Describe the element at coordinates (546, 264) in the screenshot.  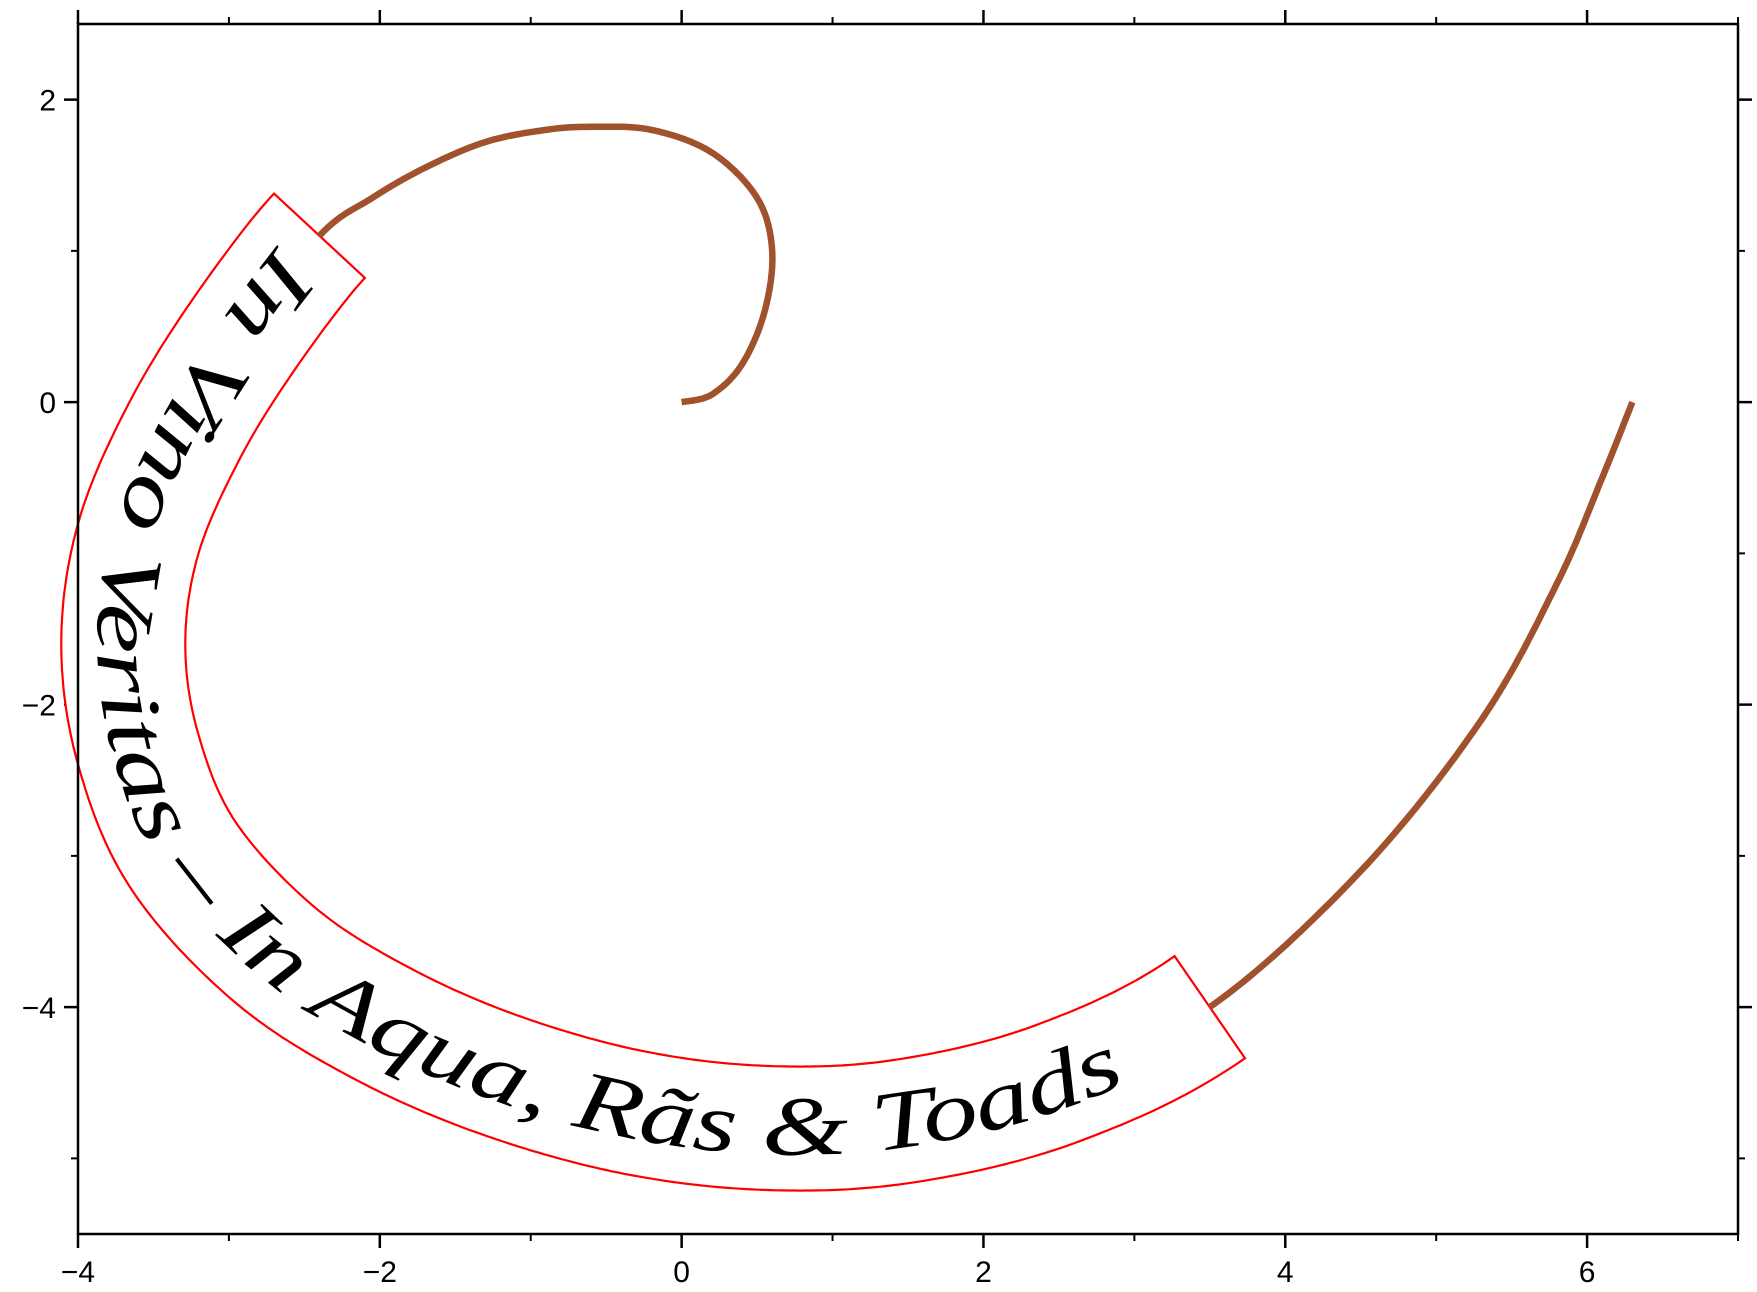
I see `series-line-inner` at that location.